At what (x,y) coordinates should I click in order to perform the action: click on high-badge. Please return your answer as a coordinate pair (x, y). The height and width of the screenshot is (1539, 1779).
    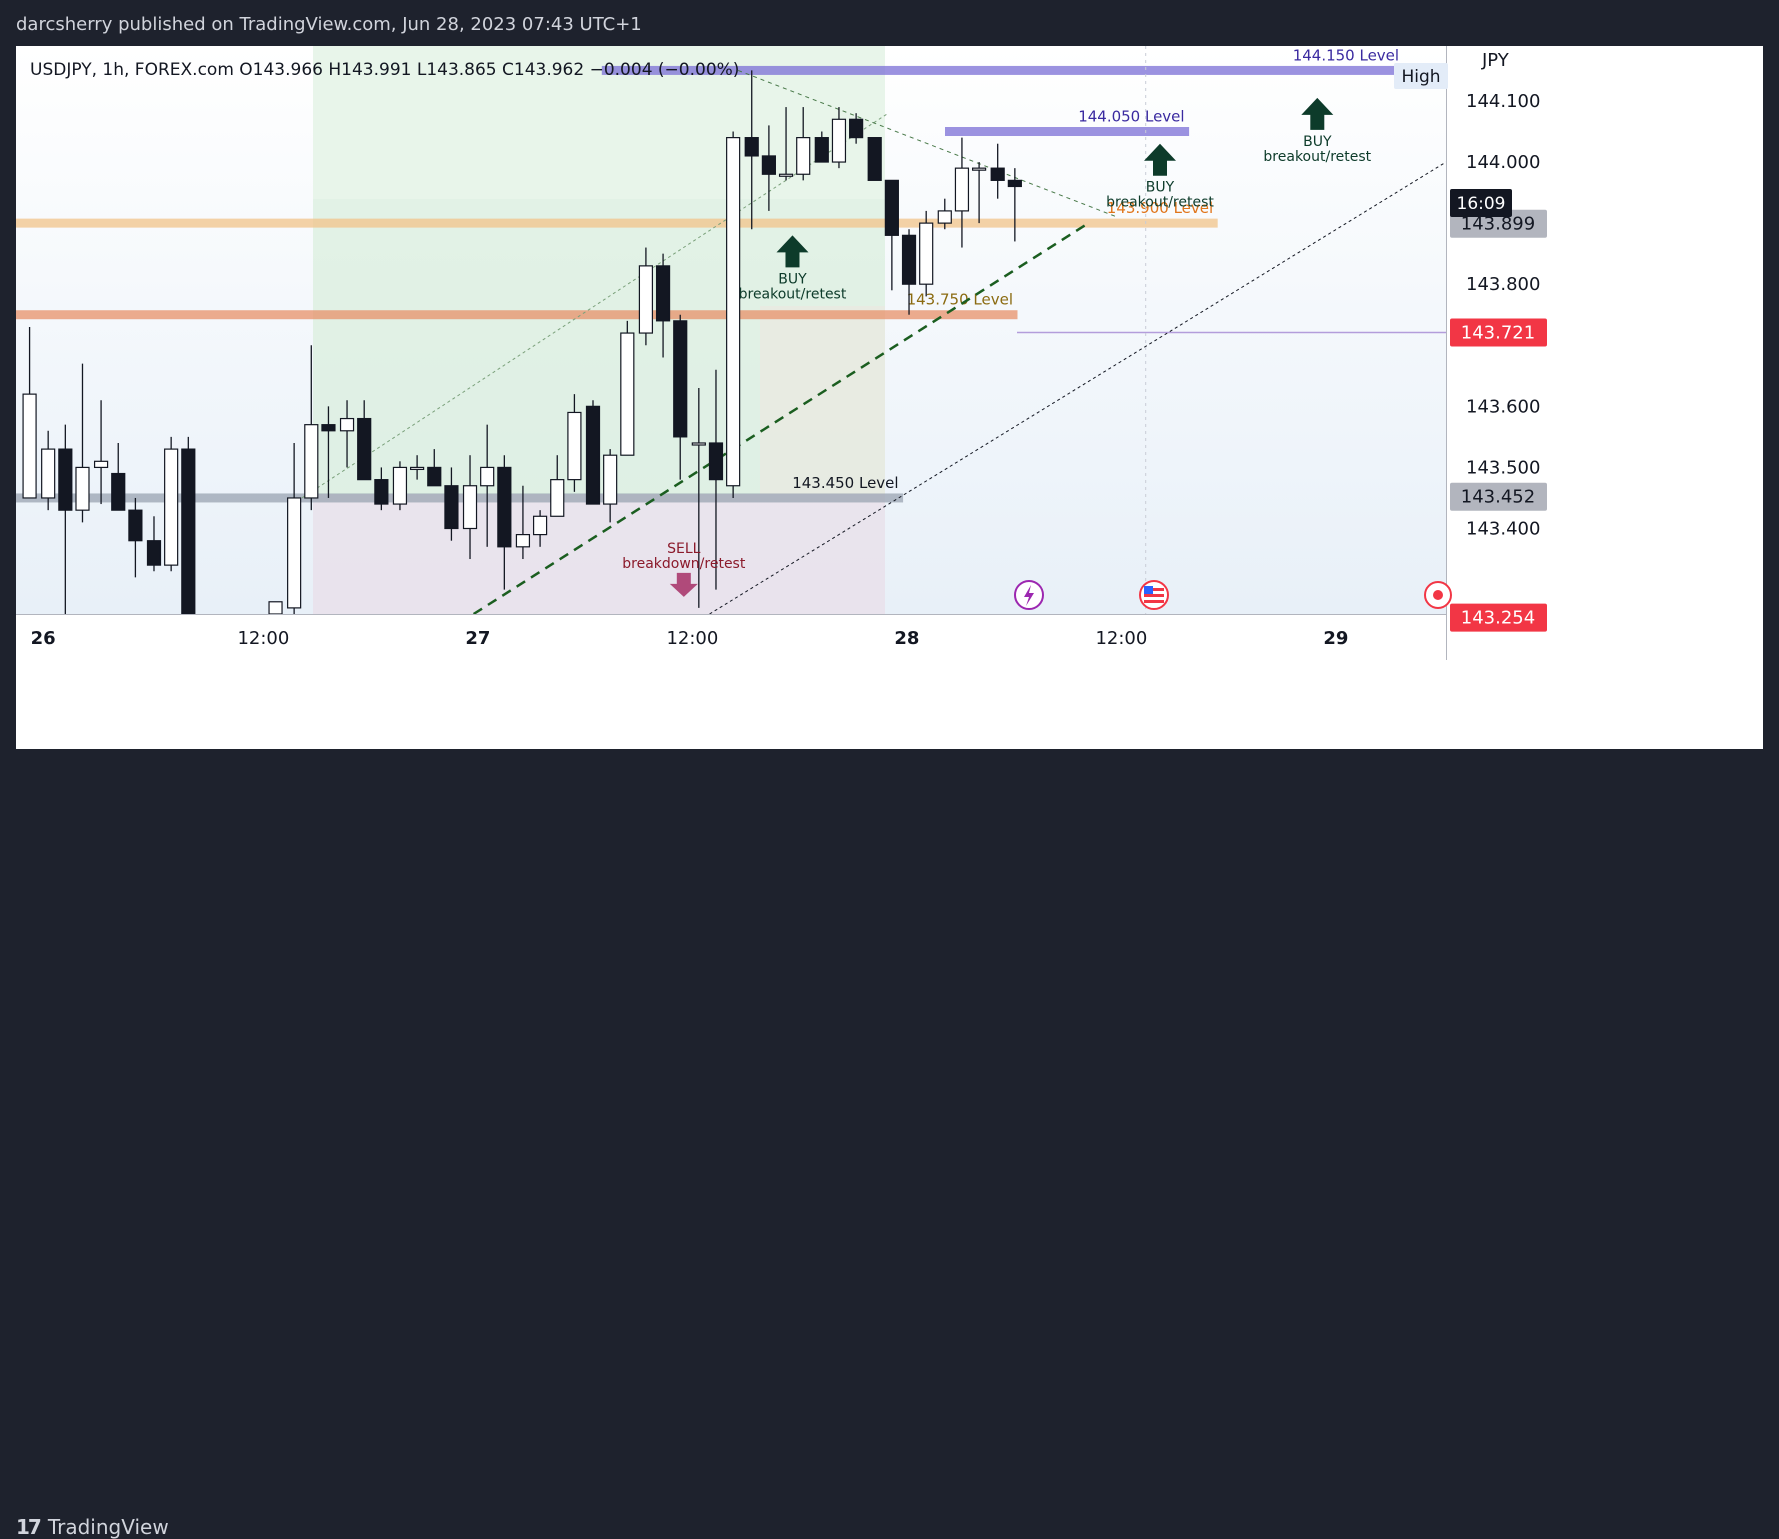
    Looking at the image, I should click on (1421, 76).